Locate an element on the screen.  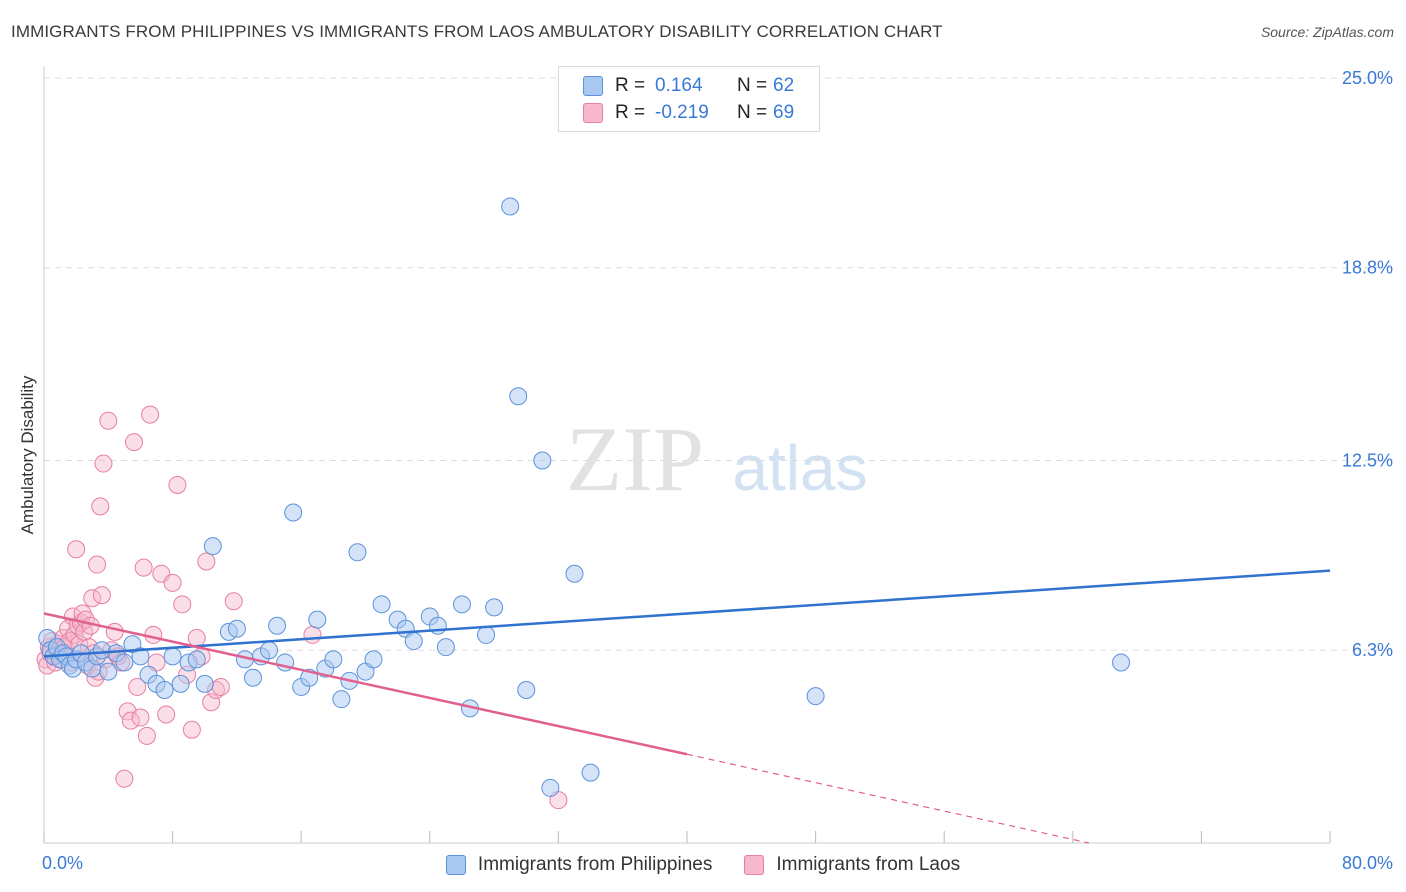
legend-item-philippines: Immigrants from Philippines is located at coordinates (579, 865).